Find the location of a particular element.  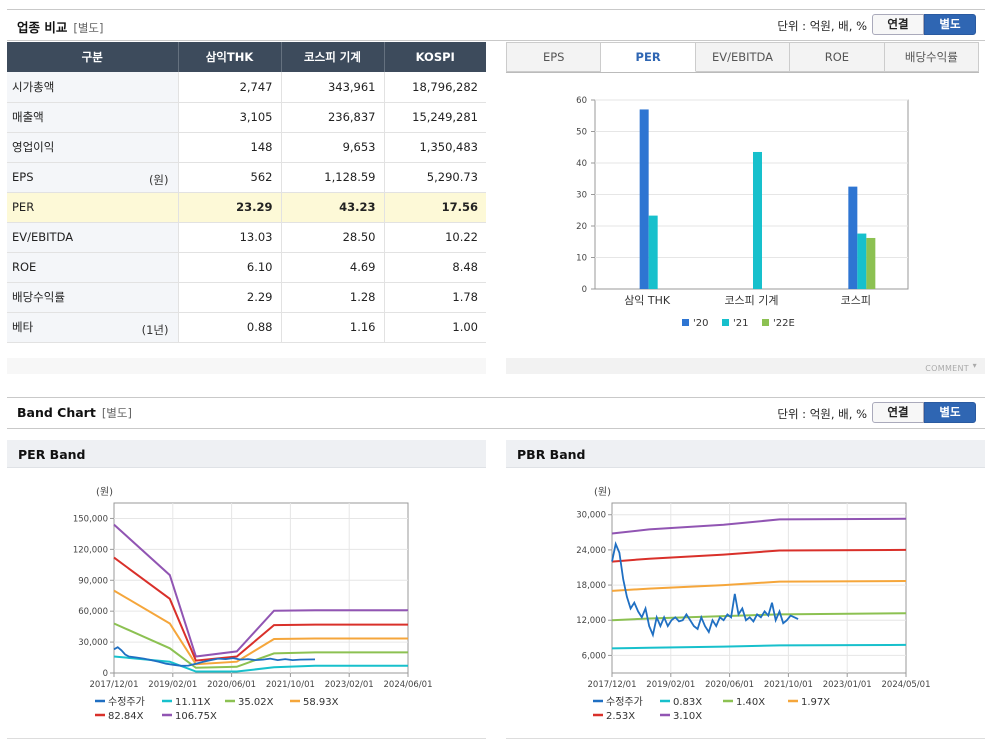

y-tick-label: 24,000 is located at coordinates (591, 551).